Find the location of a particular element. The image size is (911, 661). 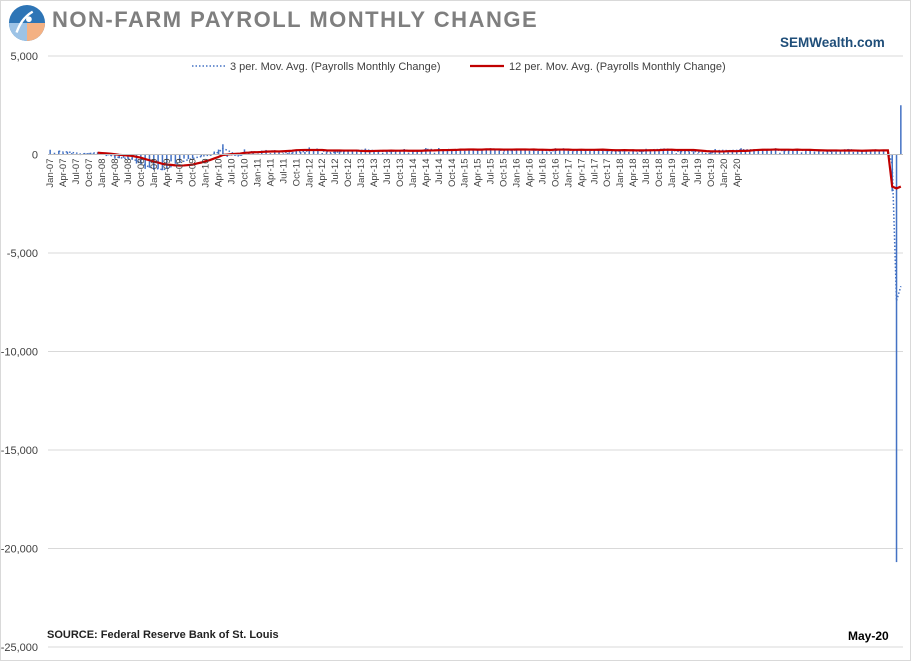

x-tick-label: Jan-15 is located at coordinates (465, 173).